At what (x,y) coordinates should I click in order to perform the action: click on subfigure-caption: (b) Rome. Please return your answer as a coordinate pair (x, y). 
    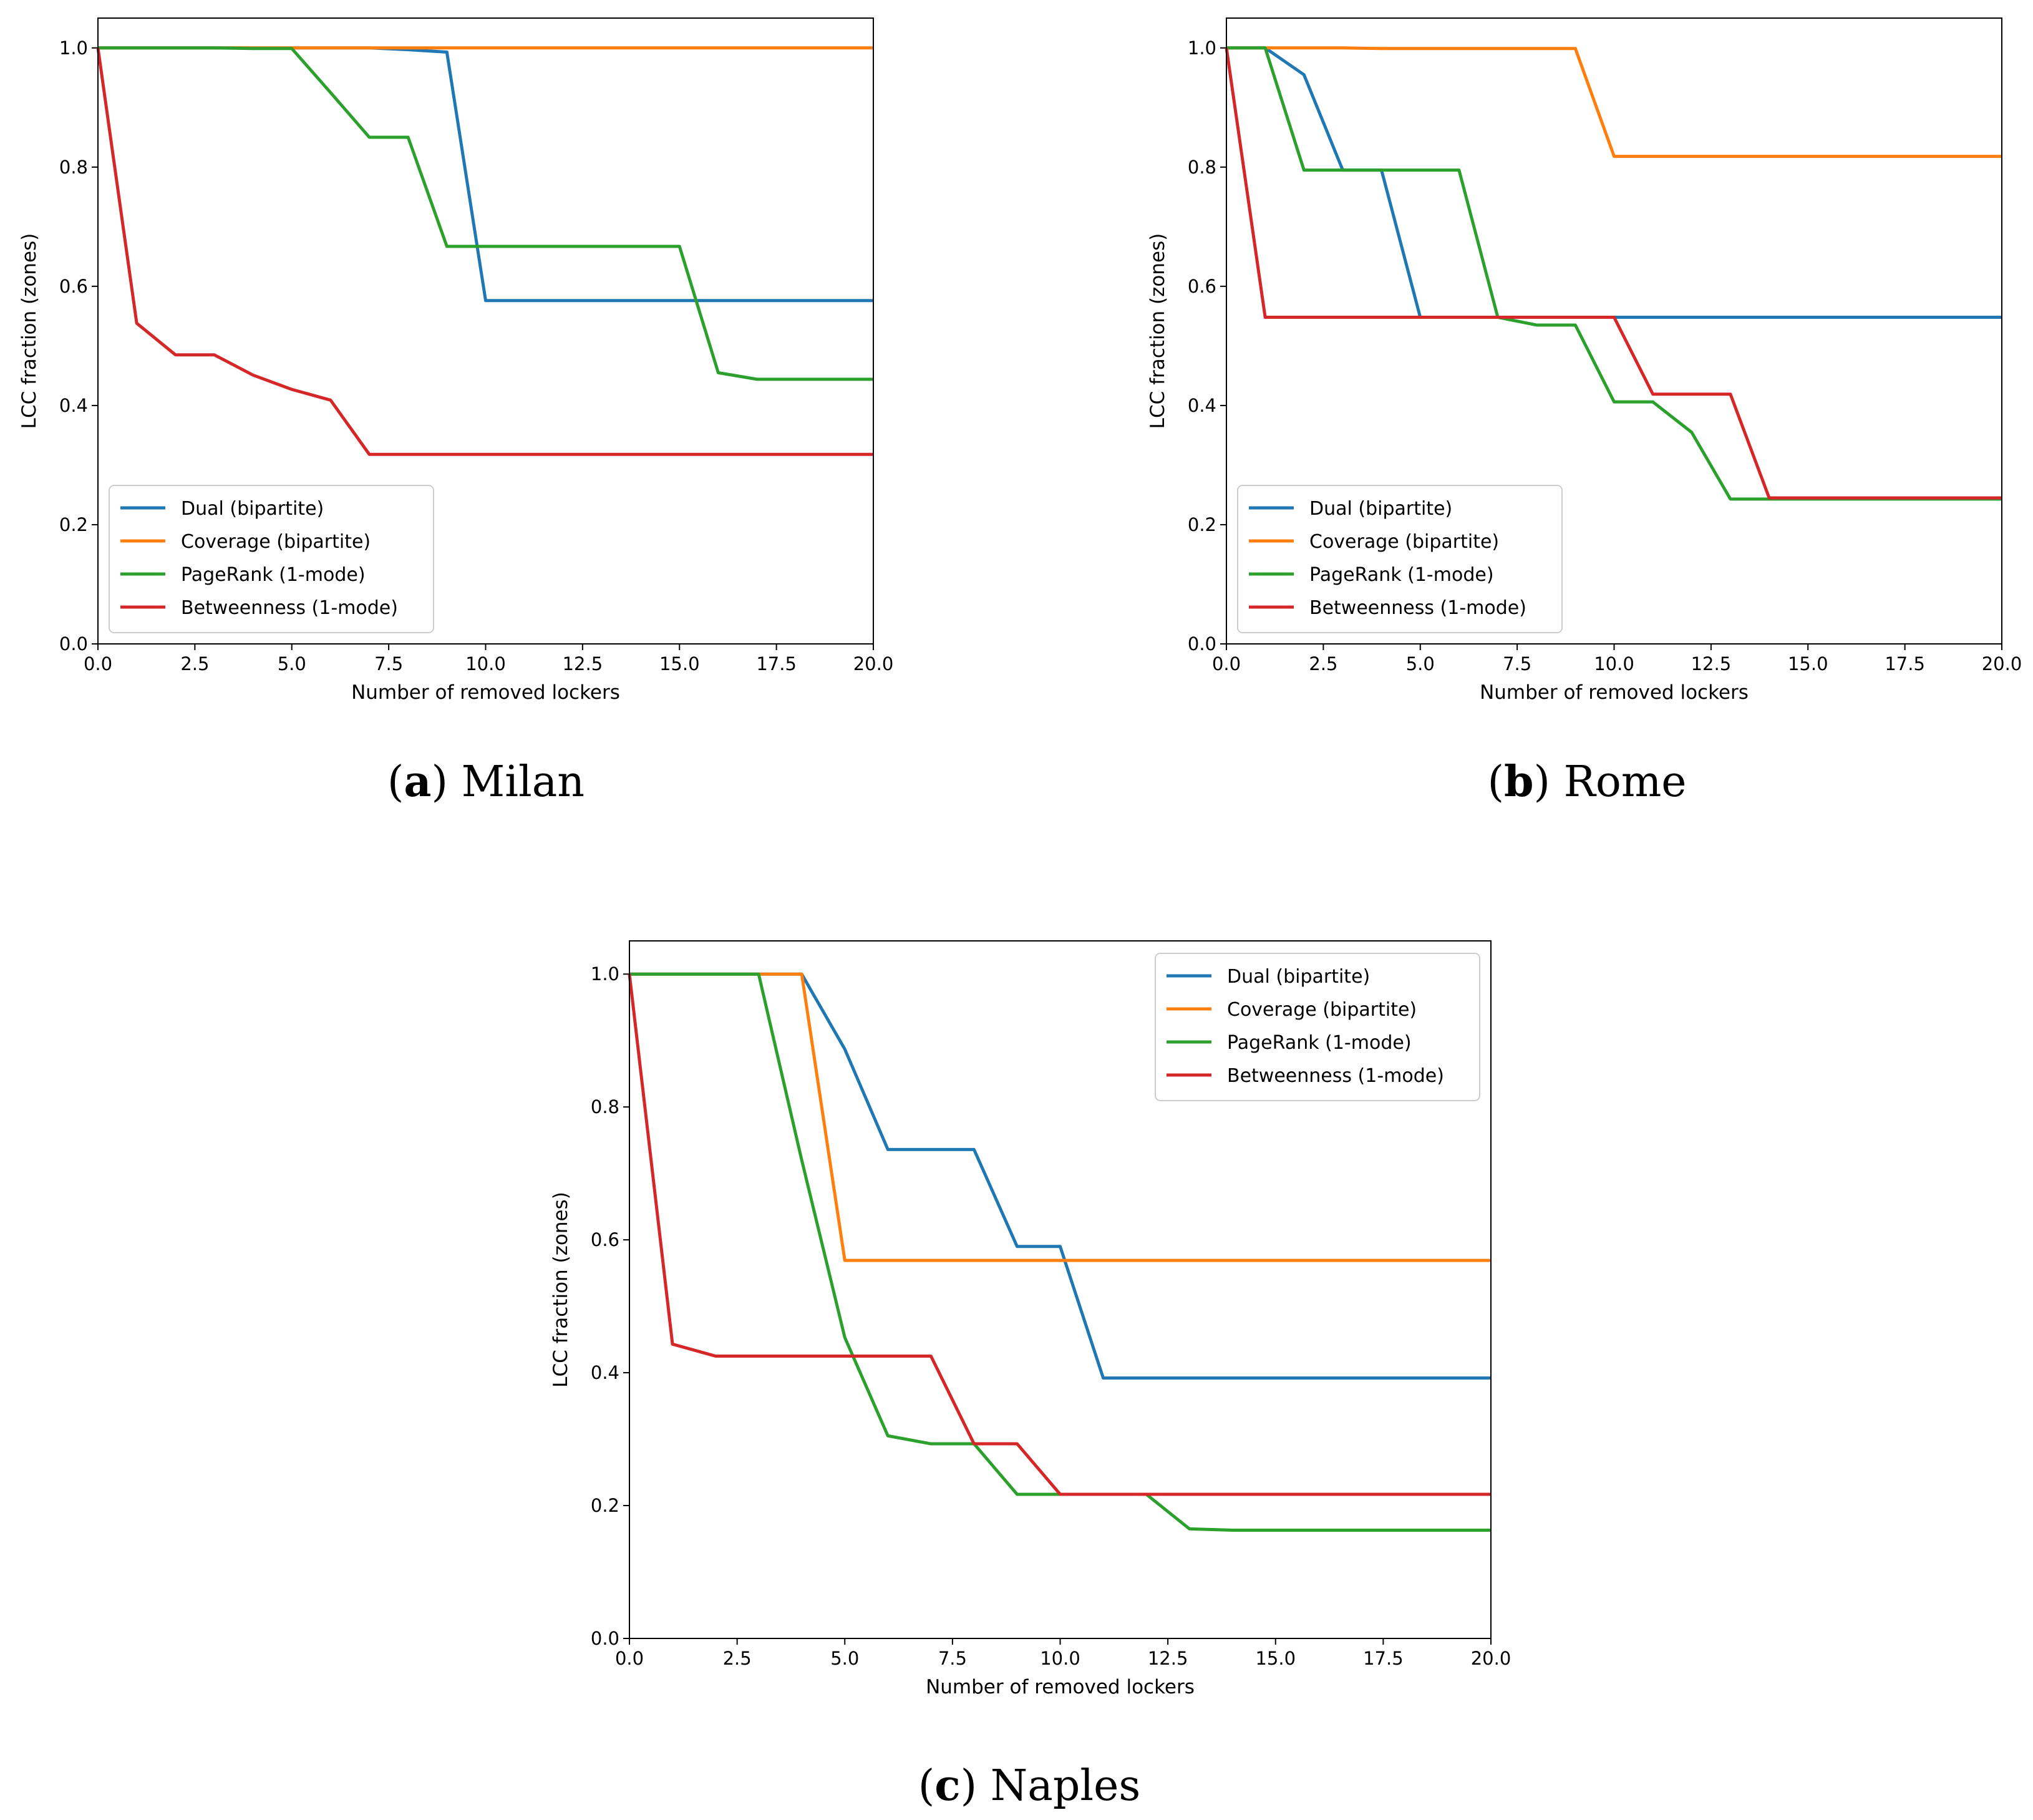
    Looking at the image, I should click on (1587, 782).